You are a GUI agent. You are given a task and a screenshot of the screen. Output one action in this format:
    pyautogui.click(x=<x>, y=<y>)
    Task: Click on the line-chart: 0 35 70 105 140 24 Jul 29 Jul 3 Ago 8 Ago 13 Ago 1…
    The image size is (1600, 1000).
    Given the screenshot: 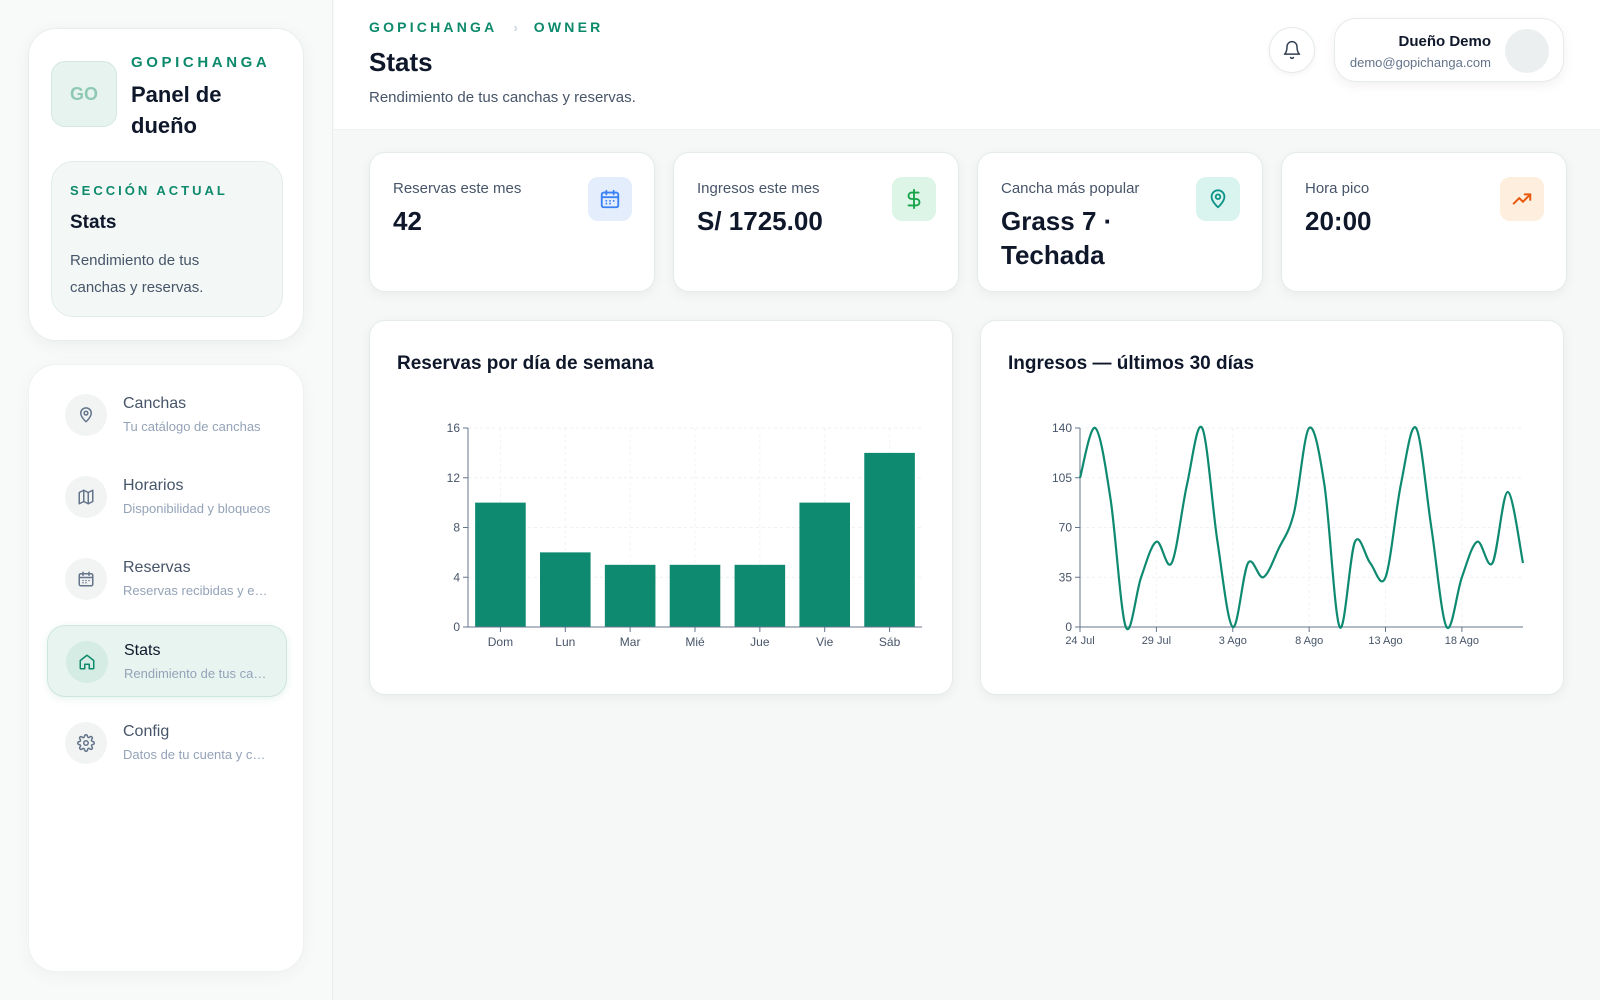 What is the action you would take?
    pyautogui.click(x=1288, y=534)
    